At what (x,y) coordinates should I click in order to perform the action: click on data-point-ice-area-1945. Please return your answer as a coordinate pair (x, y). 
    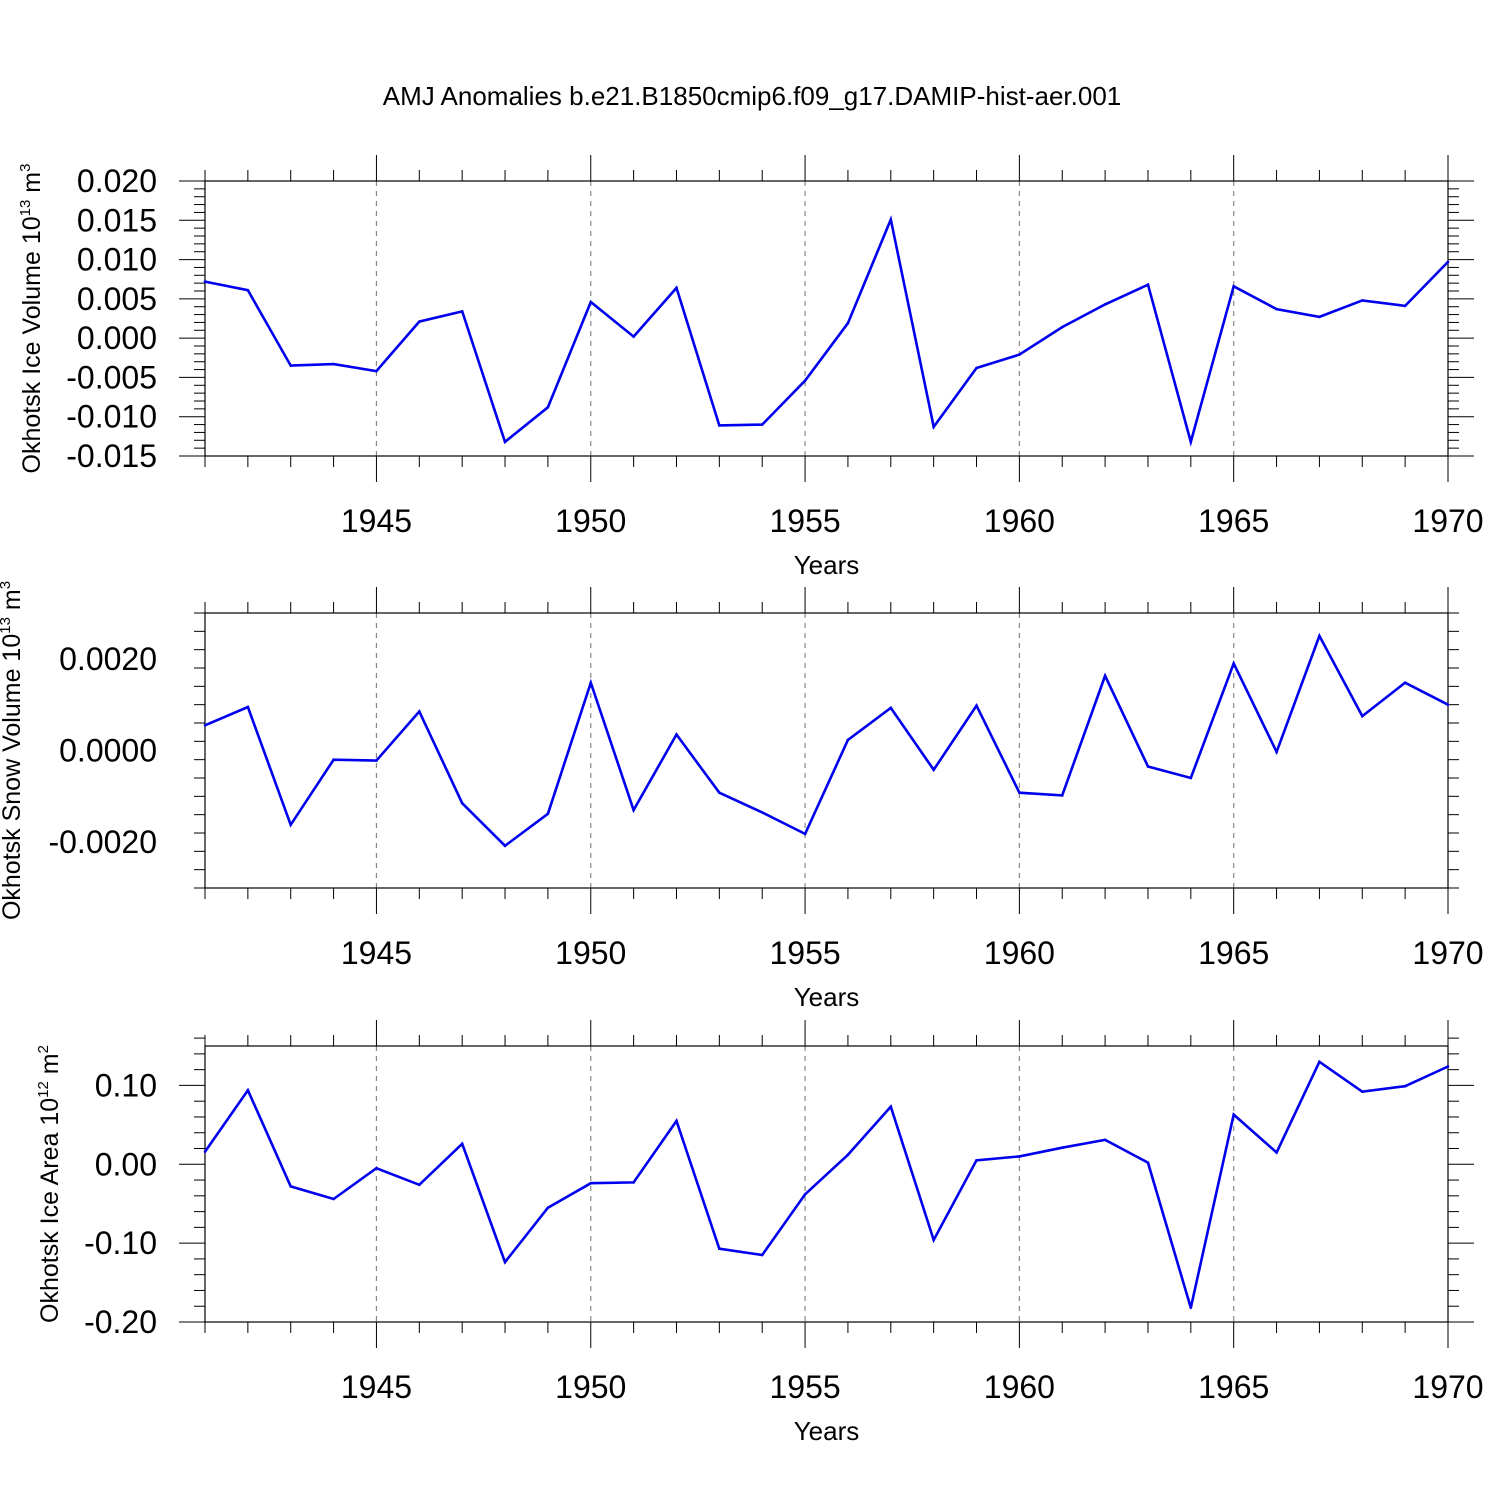
    Looking at the image, I should click on (376, 1168).